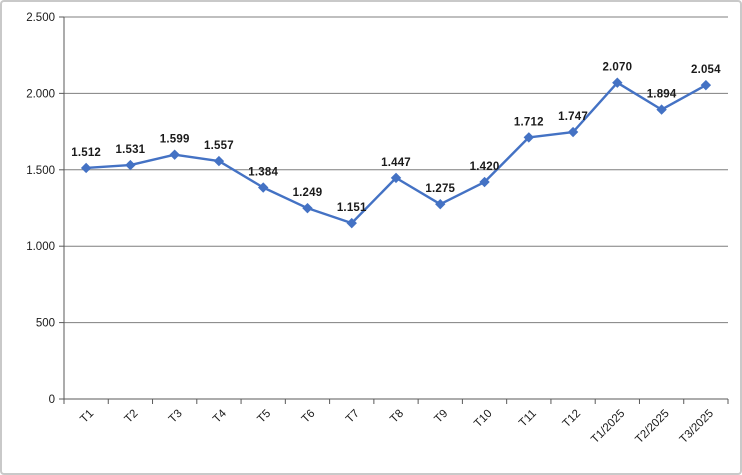 This screenshot has height=475, width=742. I want to click on x-axis-tick-label: T8, so click(397, 417).